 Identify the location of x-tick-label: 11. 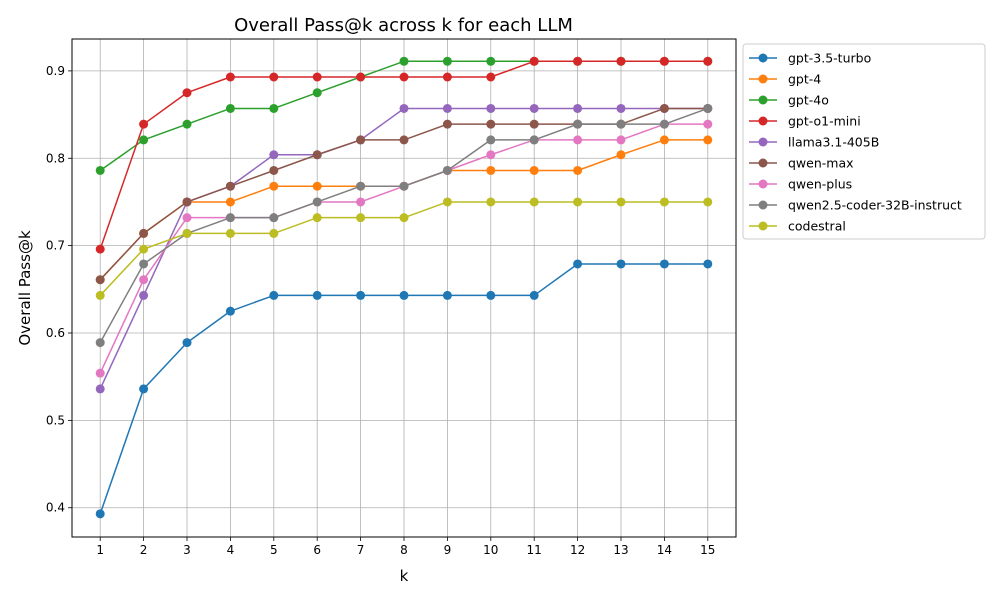
(534, 550).